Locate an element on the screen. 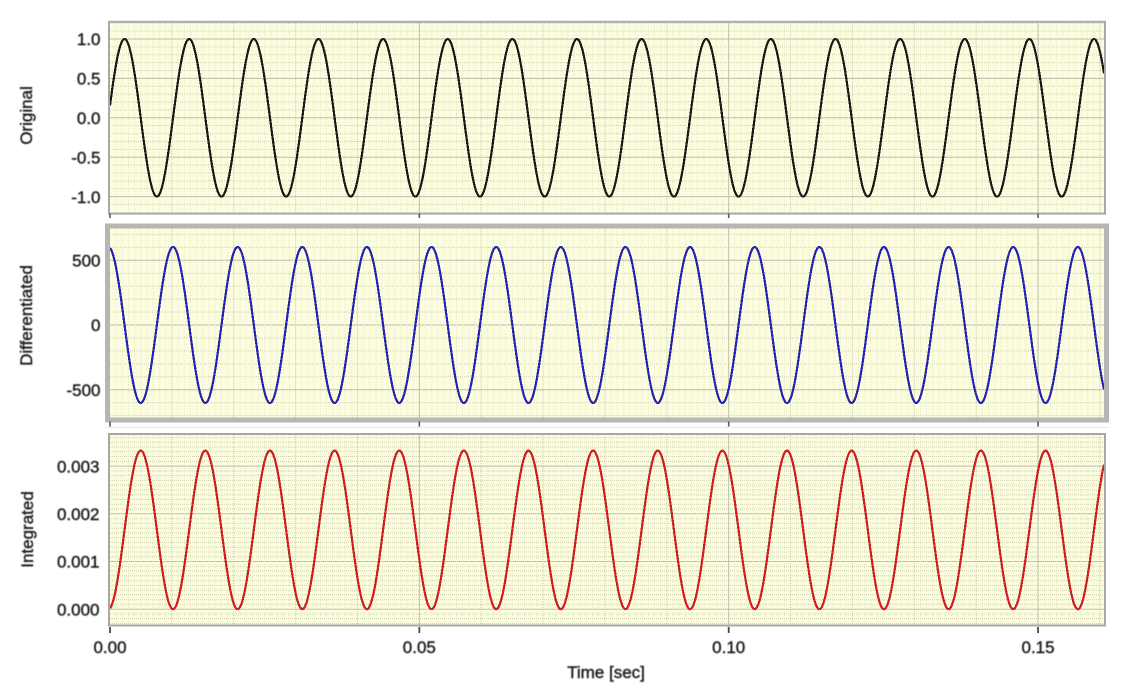 The width and height of the screenshot is (1124, 697). svg-text: 0.000 is located at coordinates (78, 609).